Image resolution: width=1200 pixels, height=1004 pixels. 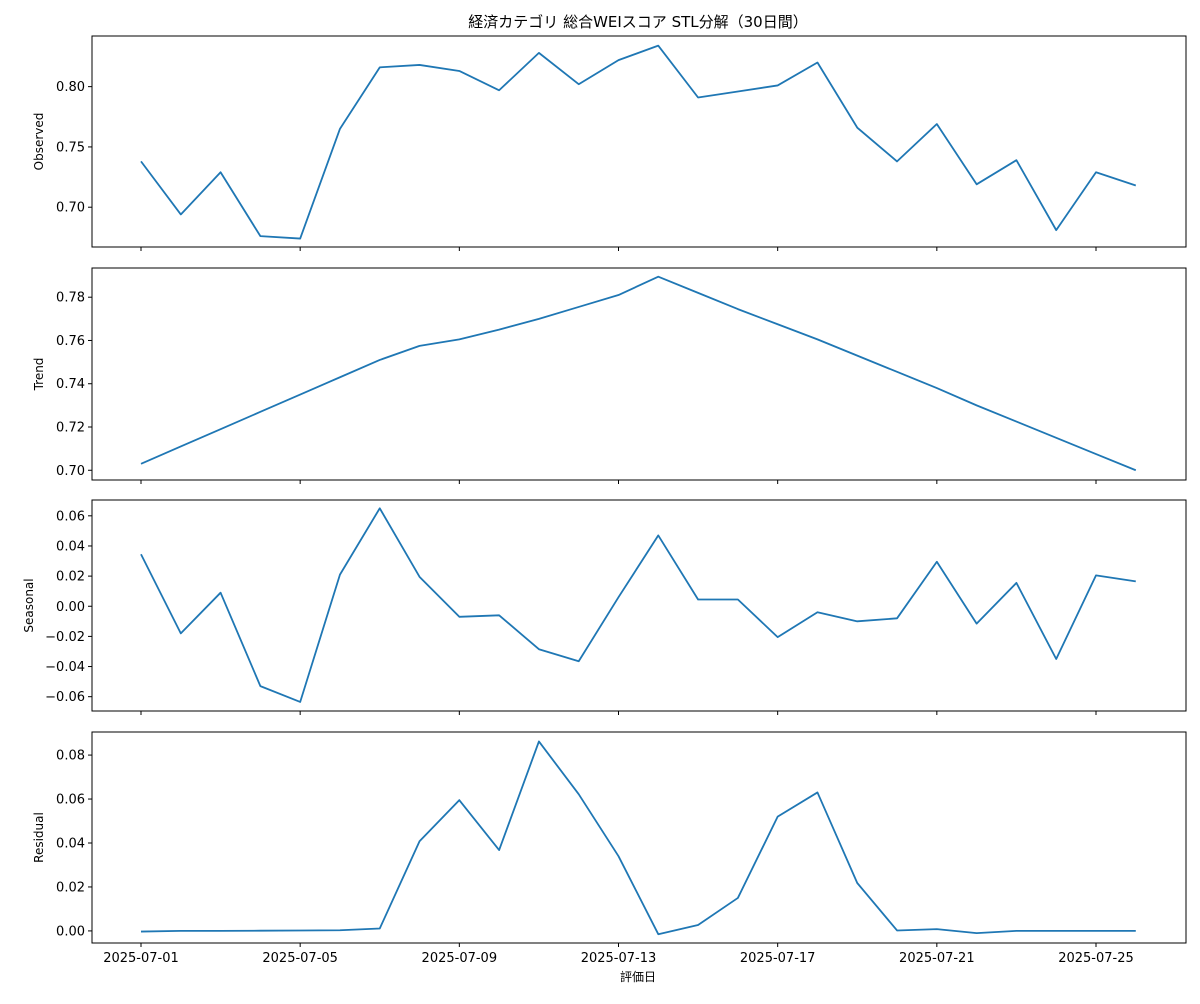 I want to click on y-axis-label: Seasonal, so click(x=29, y=605).